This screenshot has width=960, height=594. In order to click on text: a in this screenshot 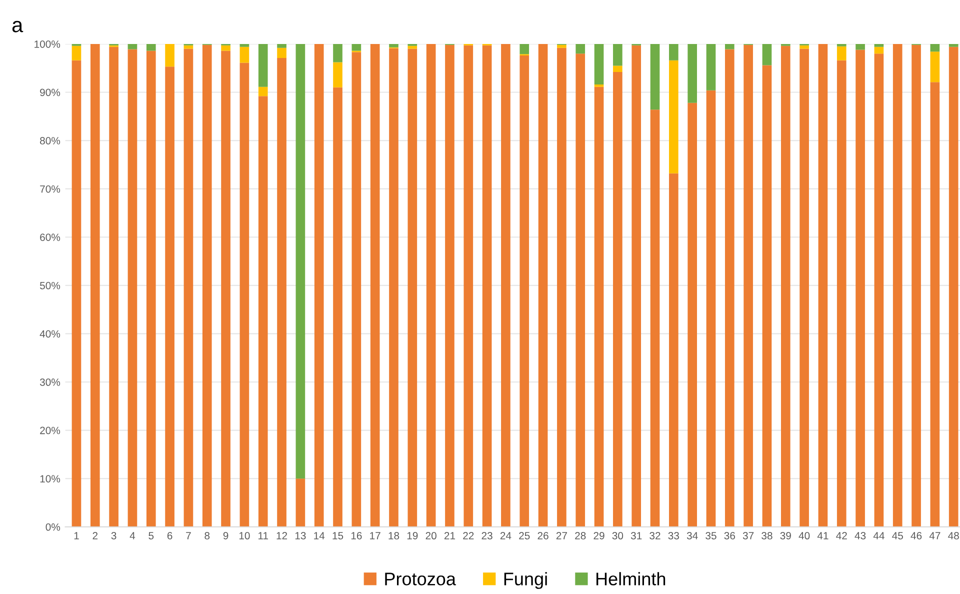, I will do `click(18, 26)`.